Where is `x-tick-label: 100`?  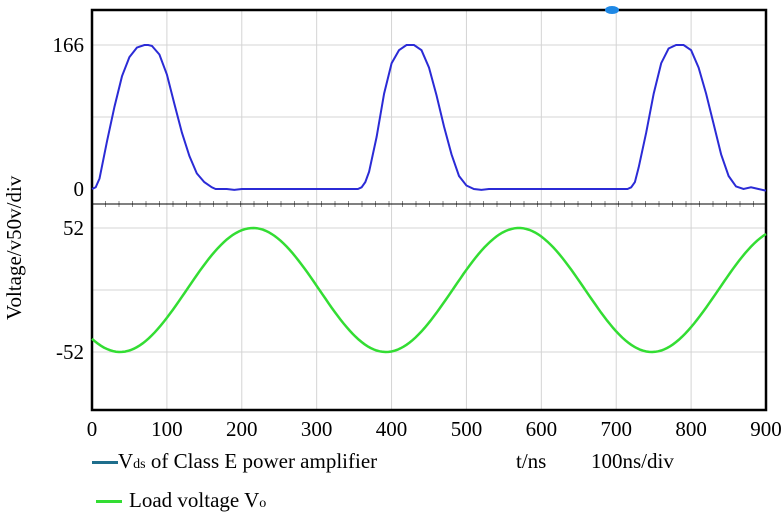
x-tick-label: 100 is located at coordinates (167, 428).